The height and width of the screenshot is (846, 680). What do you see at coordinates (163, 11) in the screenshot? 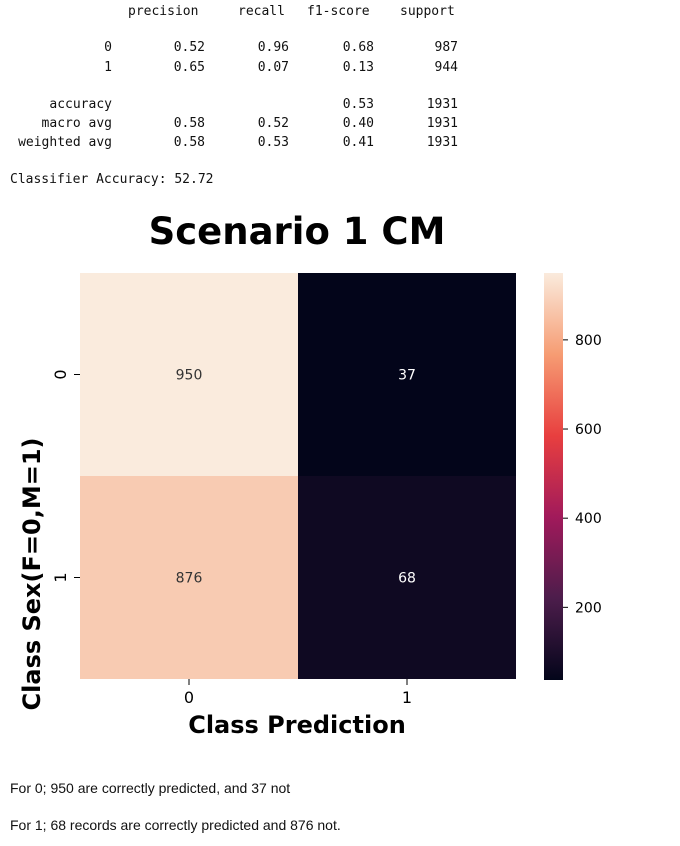
I see `report-header-precision: precision` at bounding box center [163, 11].